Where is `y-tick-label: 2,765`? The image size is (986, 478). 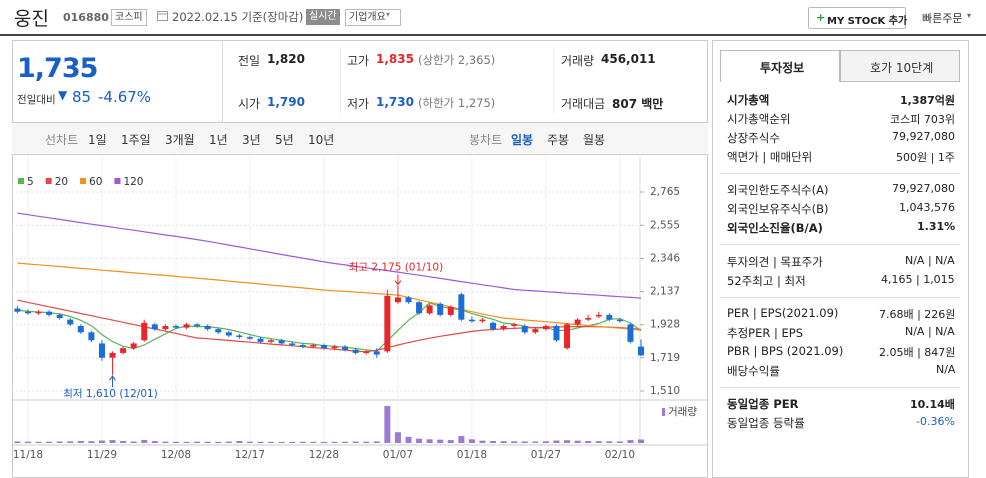 y-tick-label: 2,765 is located at coordinates (665, 192).